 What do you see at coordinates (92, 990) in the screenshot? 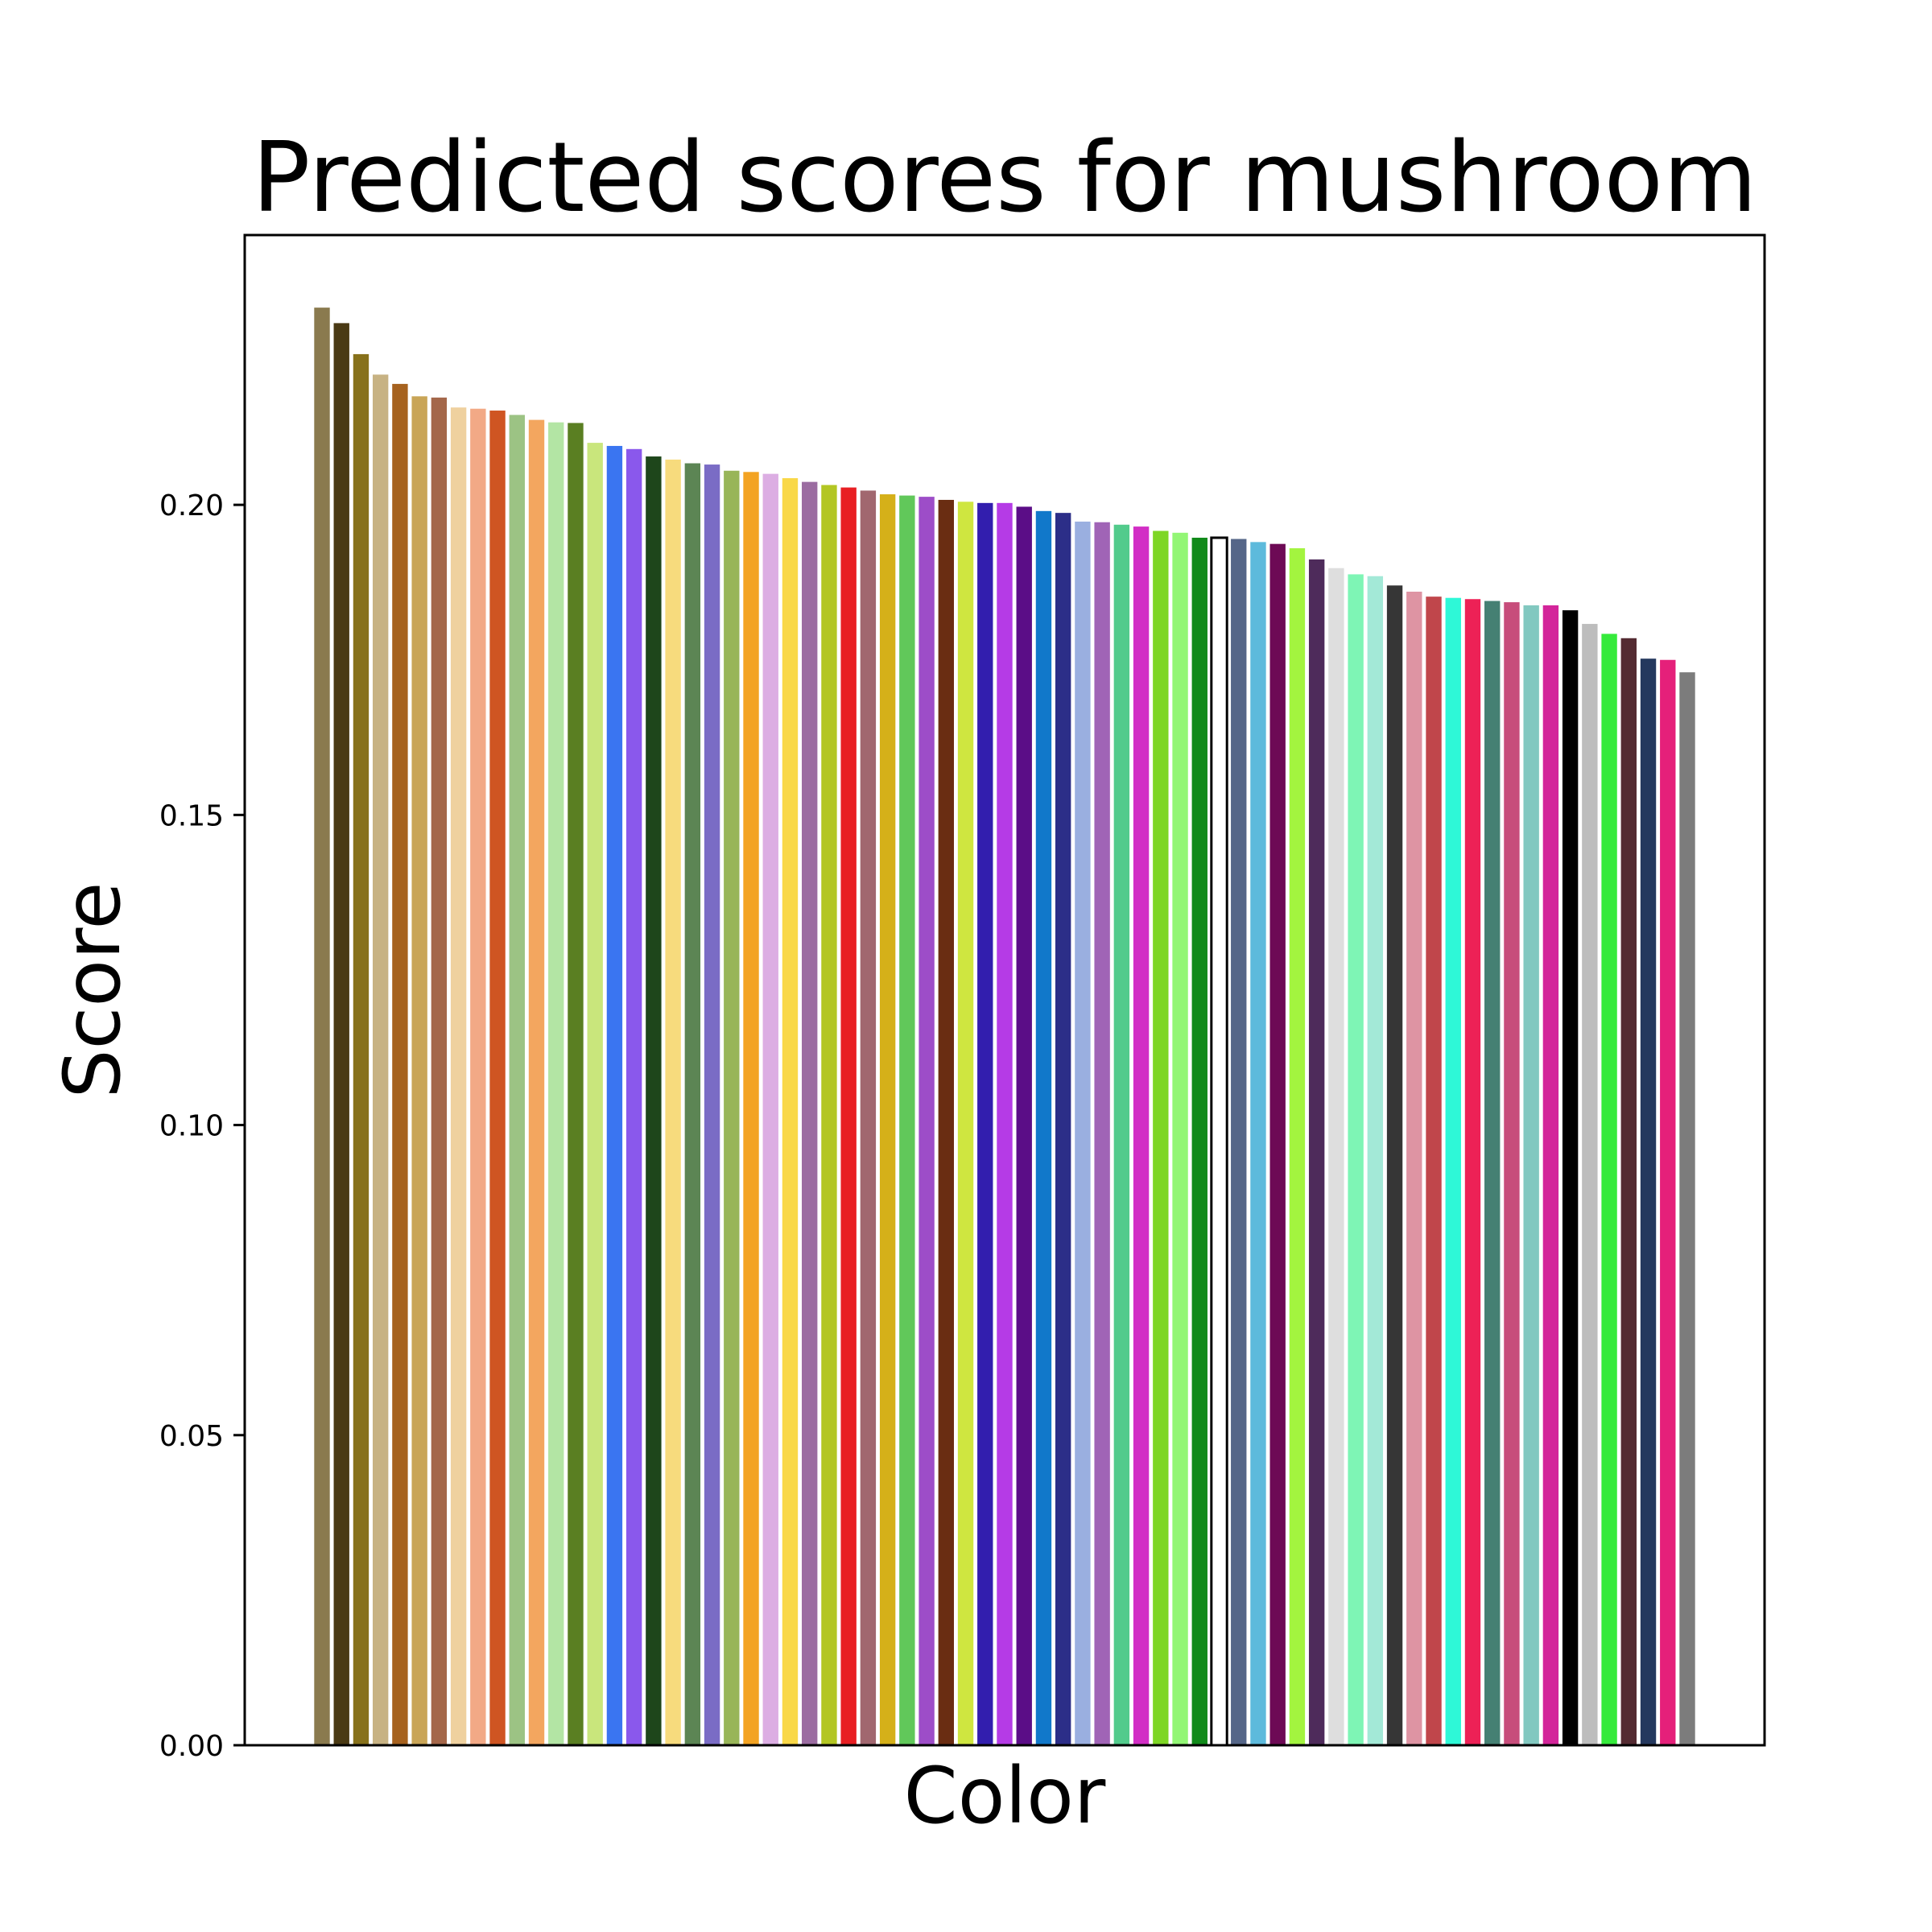
I see `y-axis-label: Score` at bounding box center [92, 990].